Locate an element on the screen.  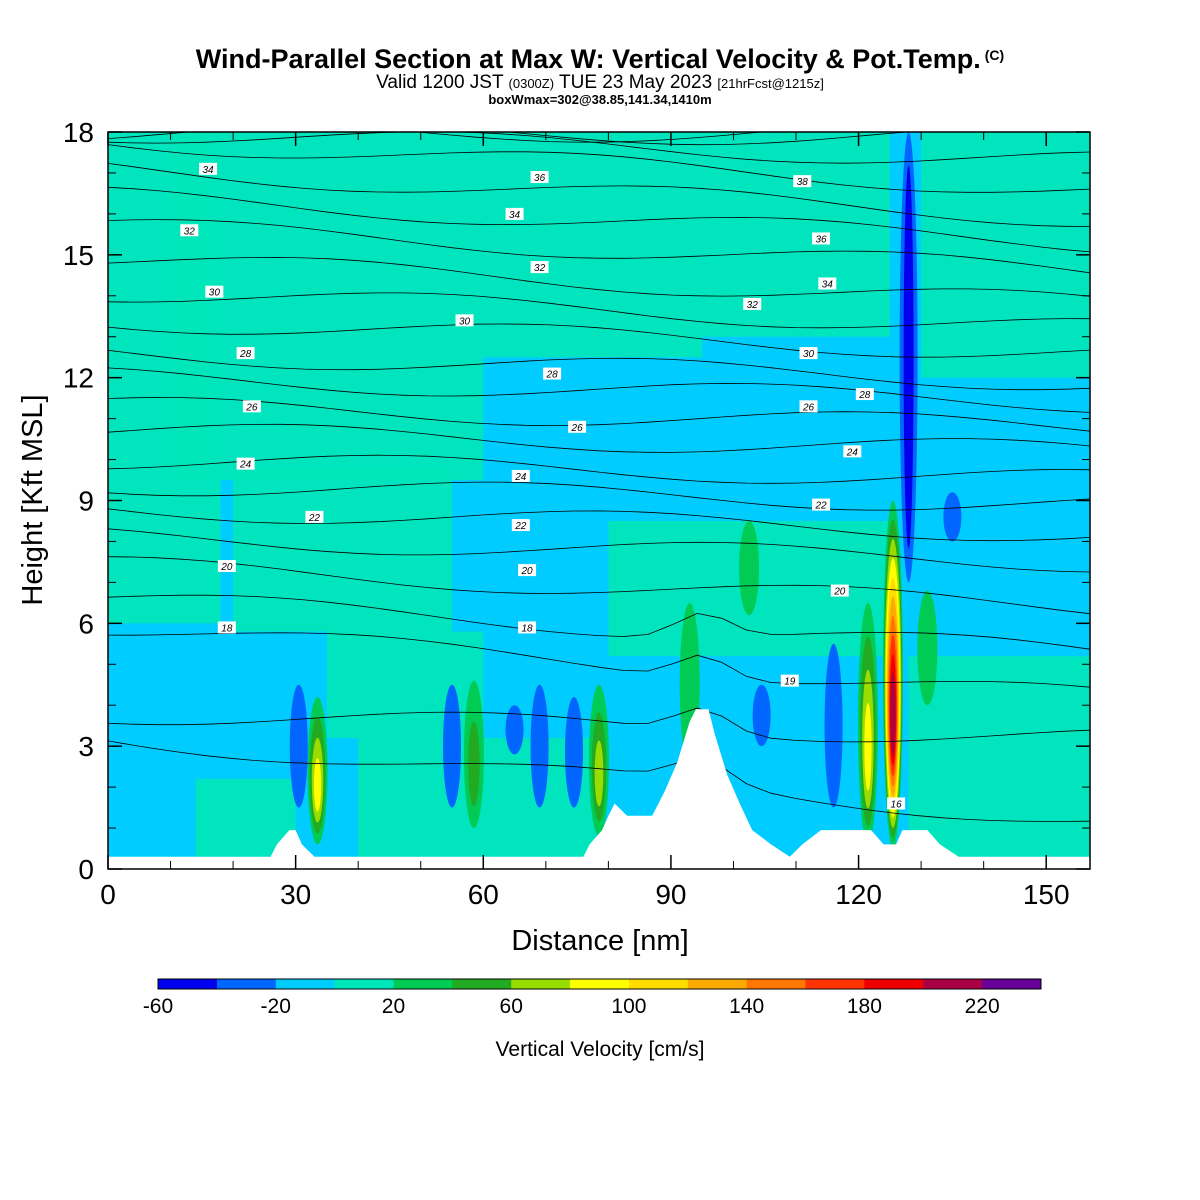
colorbar-frame is located at coordinates (599, 984).